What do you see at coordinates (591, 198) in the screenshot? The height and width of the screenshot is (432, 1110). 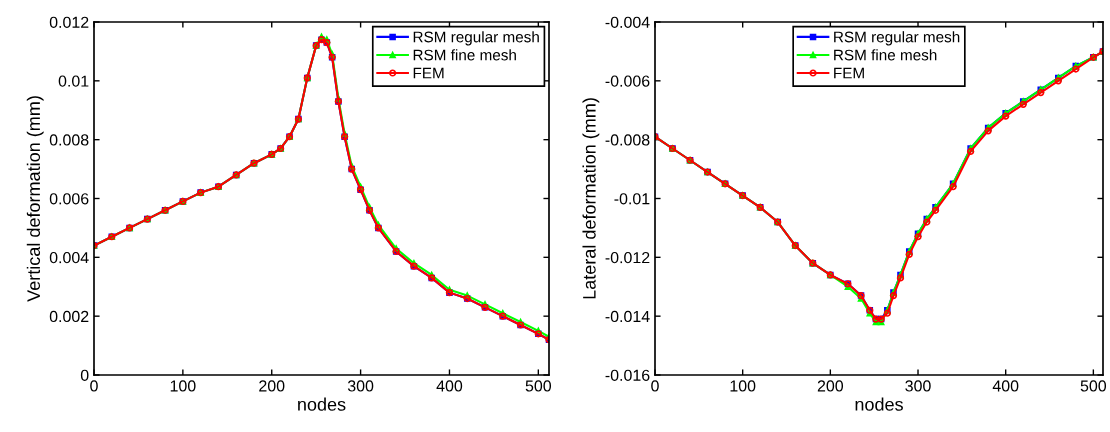 I see `y-axis-title: Lateral deformation (mm)` at bounding box center [591, 198].